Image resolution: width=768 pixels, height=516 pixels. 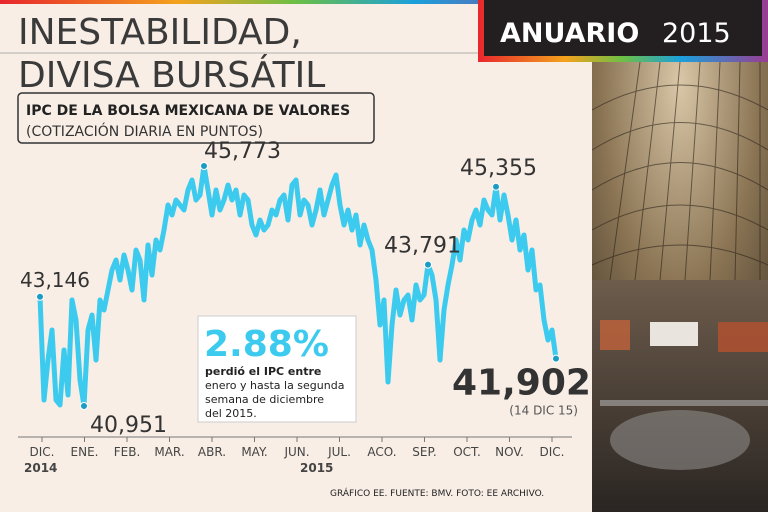 I want to click on x-tick-label: JUL., so click(x=339, y=452).